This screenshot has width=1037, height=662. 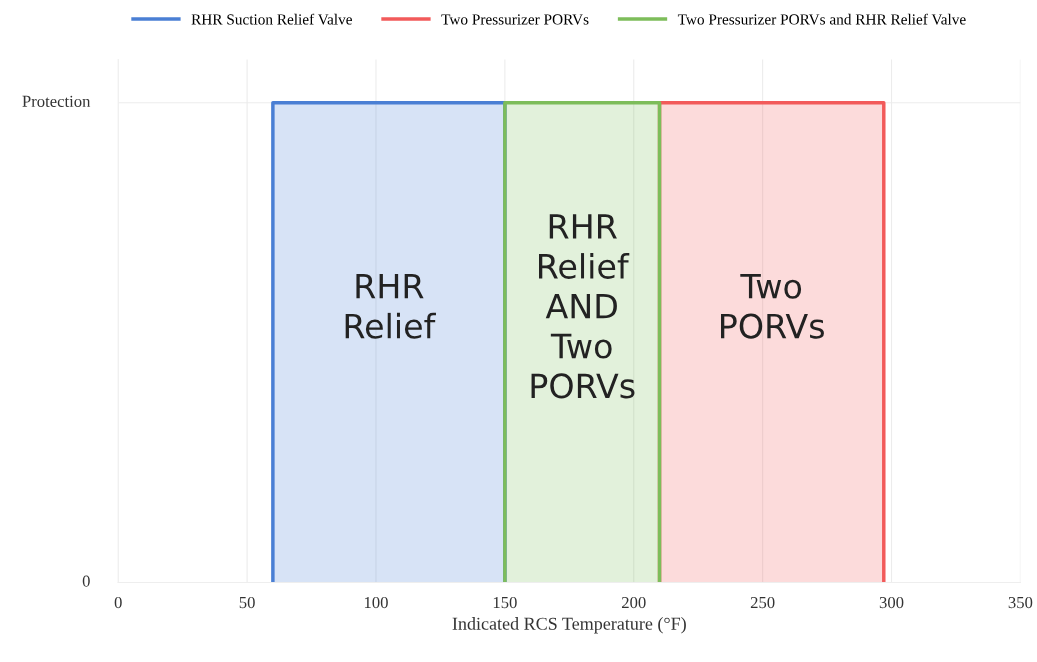 I want to click on x-axis-title: Indicated RCS Temperature (°F), so click(x=569, y=625).